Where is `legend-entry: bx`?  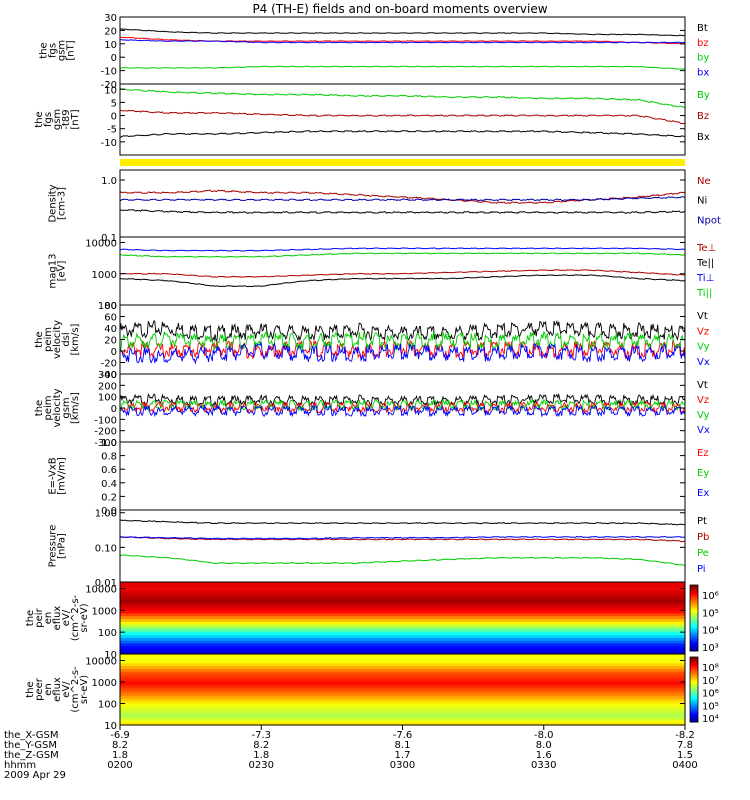
legend-entry: bx is located at coordinates (703, 72).